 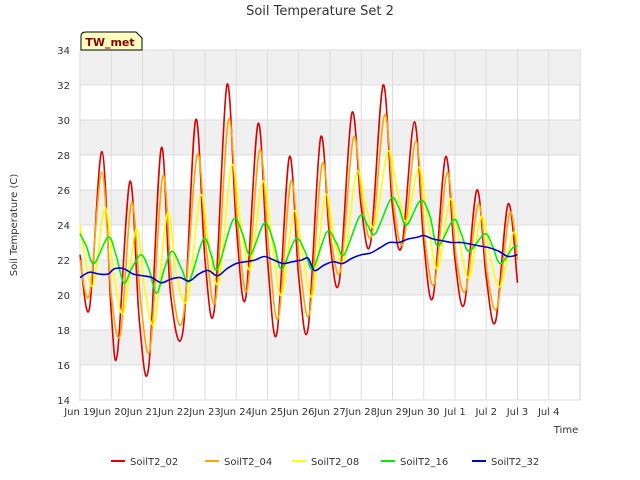 I want to click on y-tick-label: 30, so click(x=63, y=121).